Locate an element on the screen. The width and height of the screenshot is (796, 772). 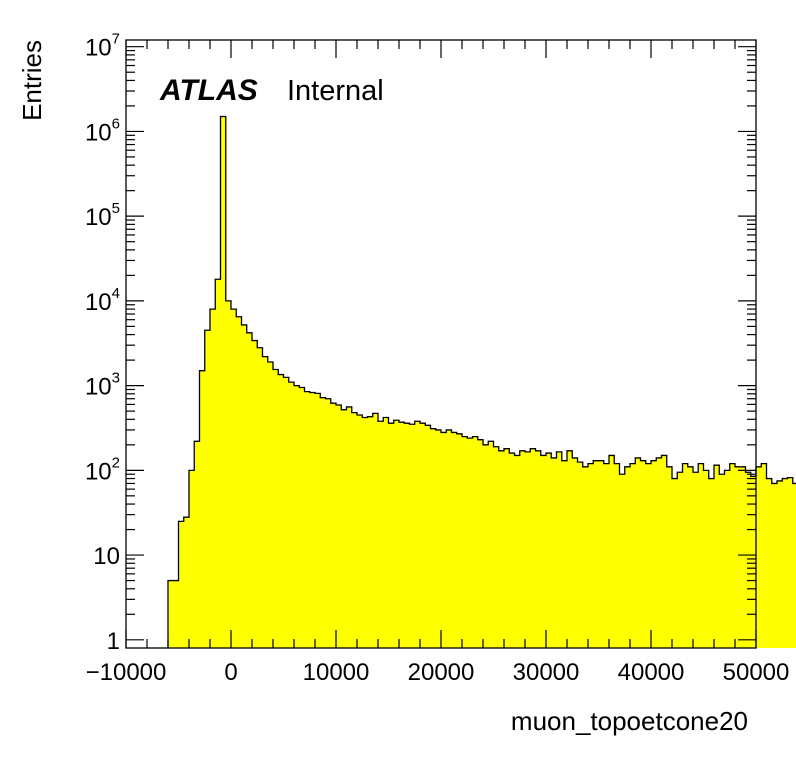
x-tick-label: 30000 is located at coordinates (546, 672).